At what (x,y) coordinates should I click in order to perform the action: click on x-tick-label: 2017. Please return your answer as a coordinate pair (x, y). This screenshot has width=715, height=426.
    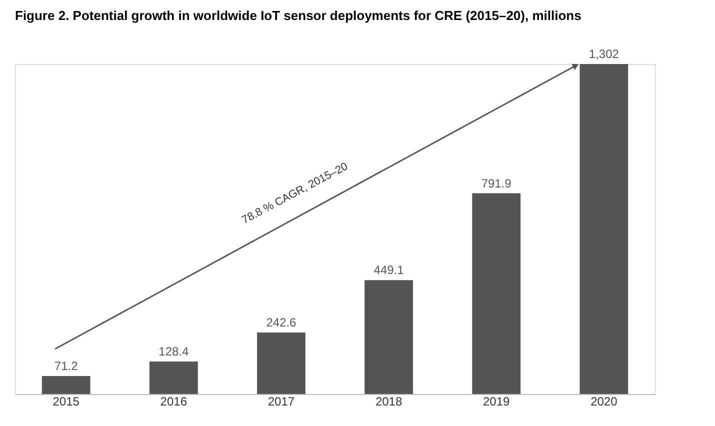
    Looking at the image, I should click on (281, 401).